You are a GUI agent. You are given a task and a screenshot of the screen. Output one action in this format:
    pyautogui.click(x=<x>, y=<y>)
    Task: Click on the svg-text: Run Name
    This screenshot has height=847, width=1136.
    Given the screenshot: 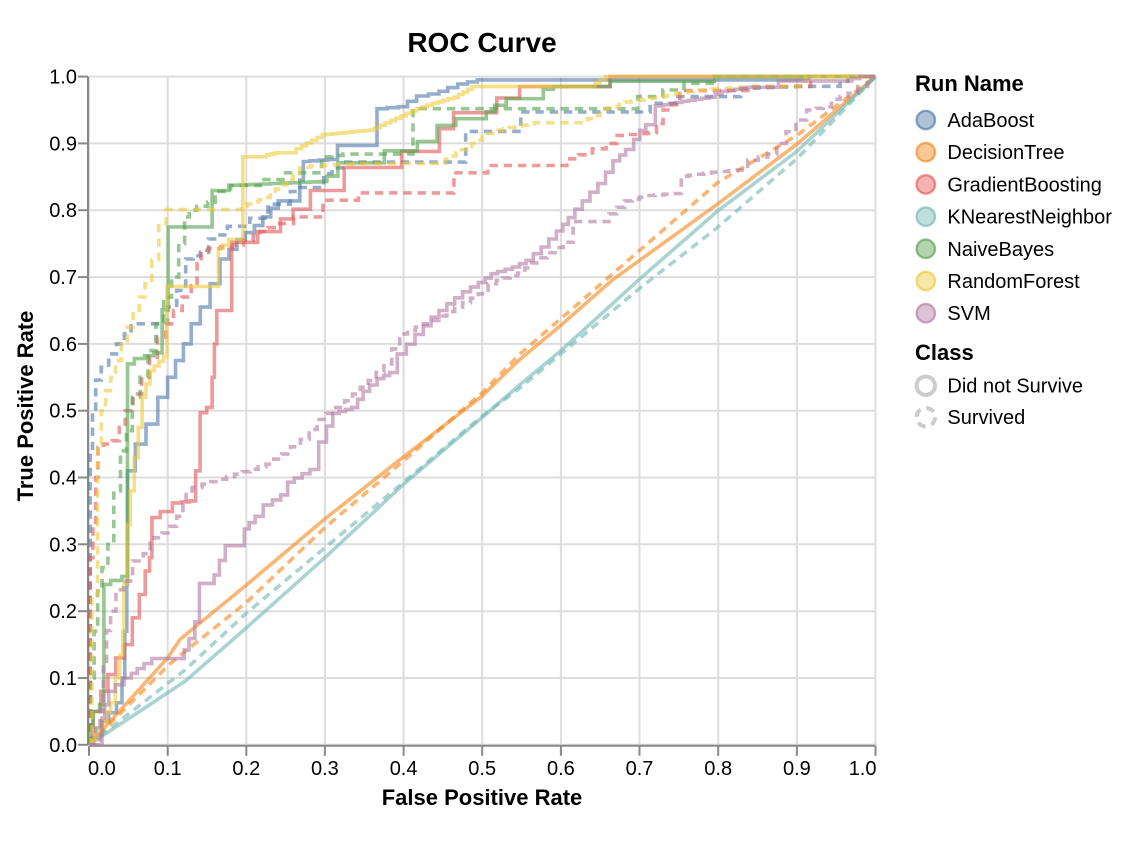 What is the action you would take?
    pyautogui.click(x=969, y=83)
    